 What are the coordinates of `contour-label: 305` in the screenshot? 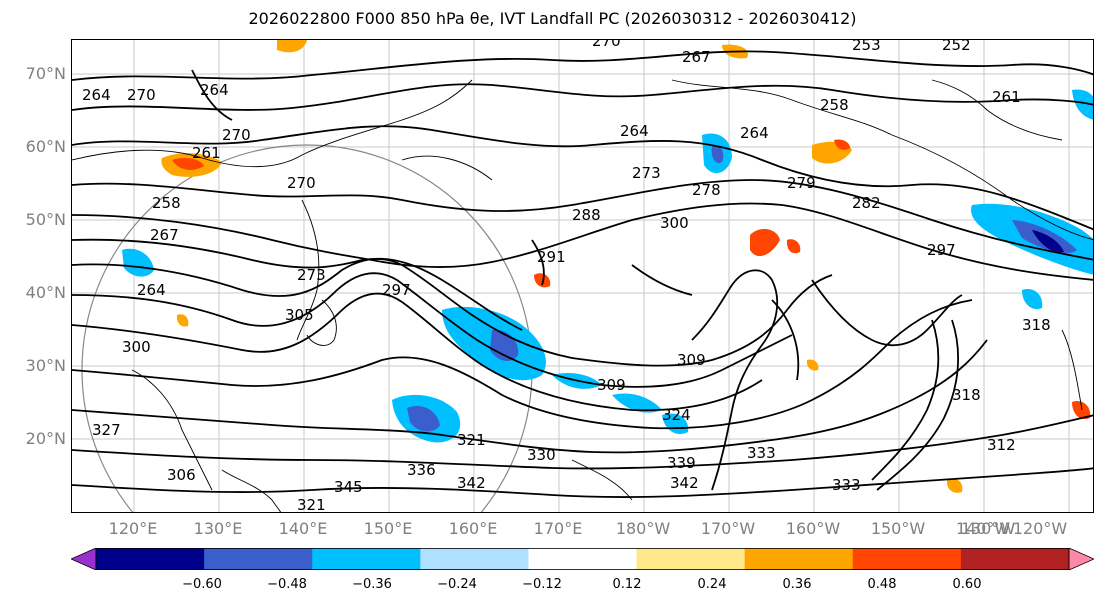 It's located at (299, 315).